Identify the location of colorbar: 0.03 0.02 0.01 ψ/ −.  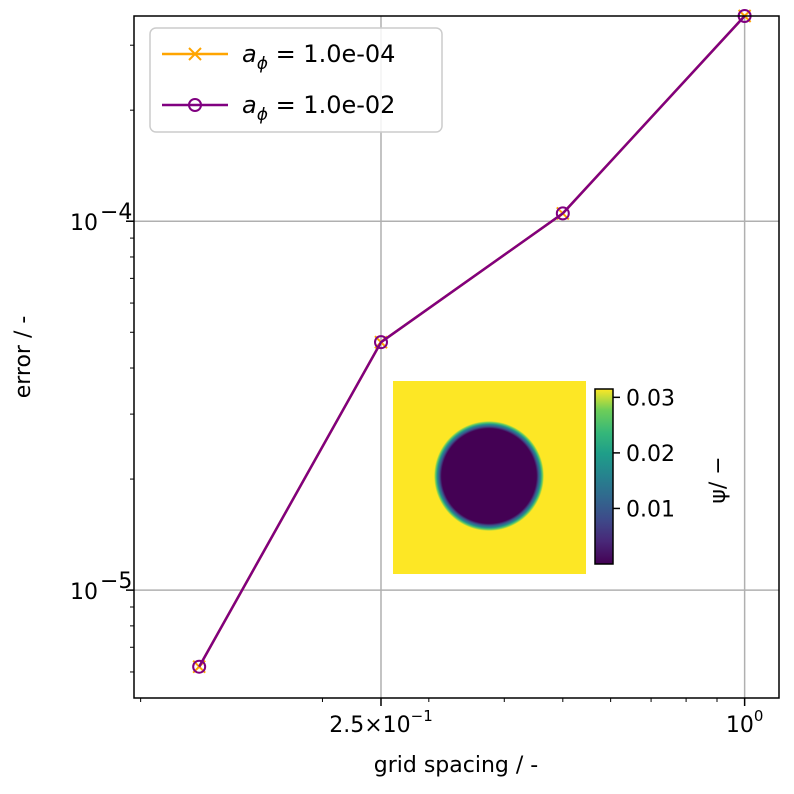
(662, 475).